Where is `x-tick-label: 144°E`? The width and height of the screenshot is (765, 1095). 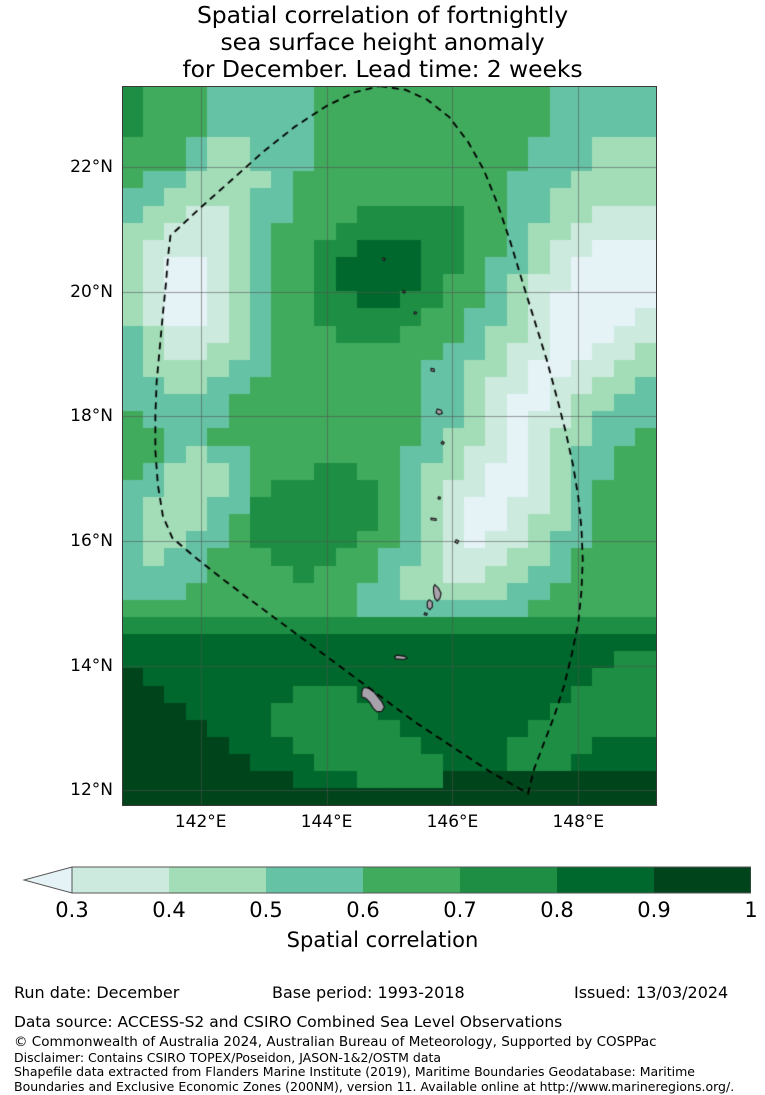 x-tick-label: 144°E is located at coordinates (326, 822).